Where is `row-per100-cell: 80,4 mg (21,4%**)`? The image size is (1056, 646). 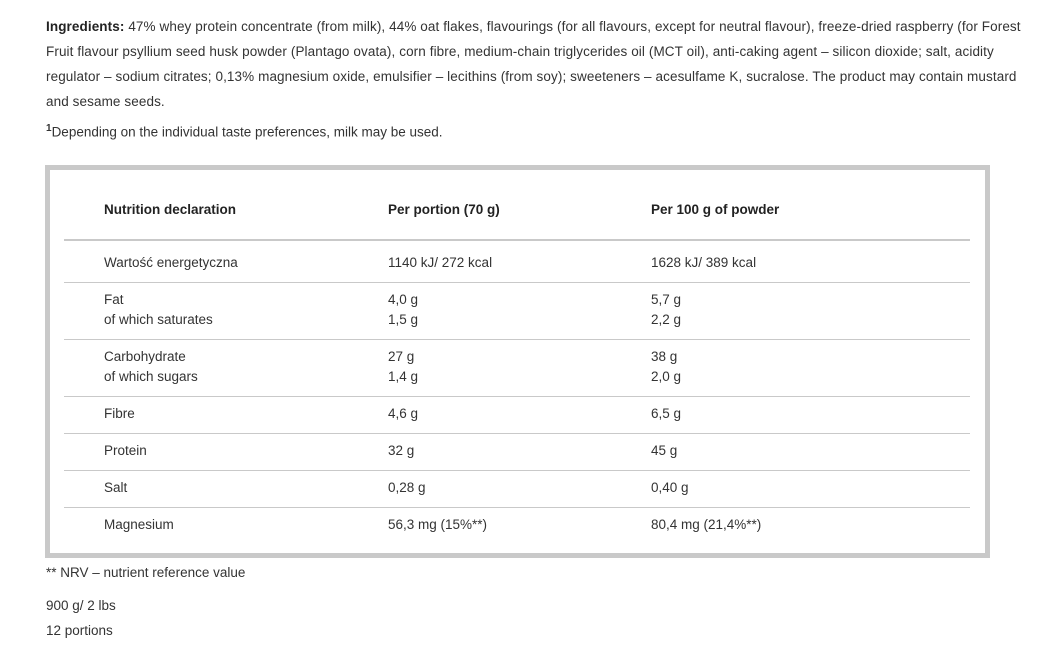 row-per100-cell: 80,4 mg (21,4%**) is located at coordinates (706, 525).